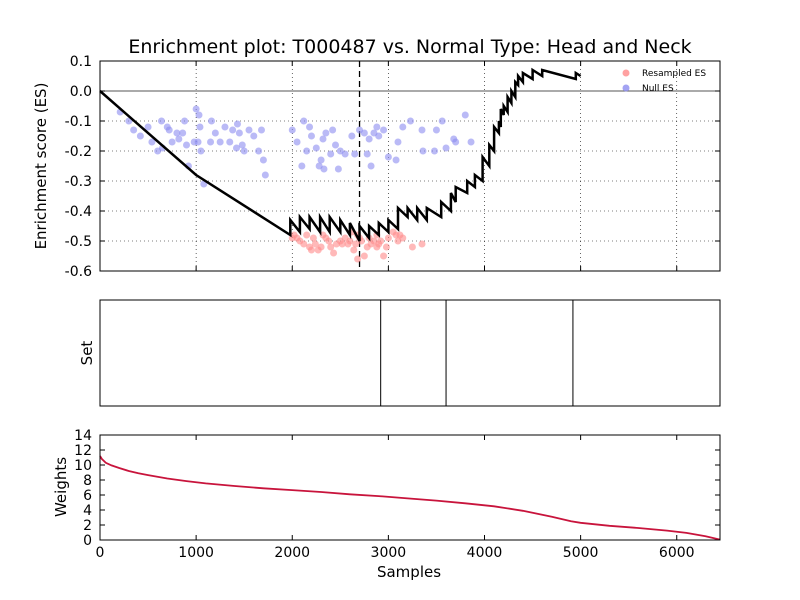 This screenshot has width=800, height=600. What do you see at coordinates (87, 496) in the screenshot?
I see `weights-y-tick-label: 6` at bounding box center [87, 496].